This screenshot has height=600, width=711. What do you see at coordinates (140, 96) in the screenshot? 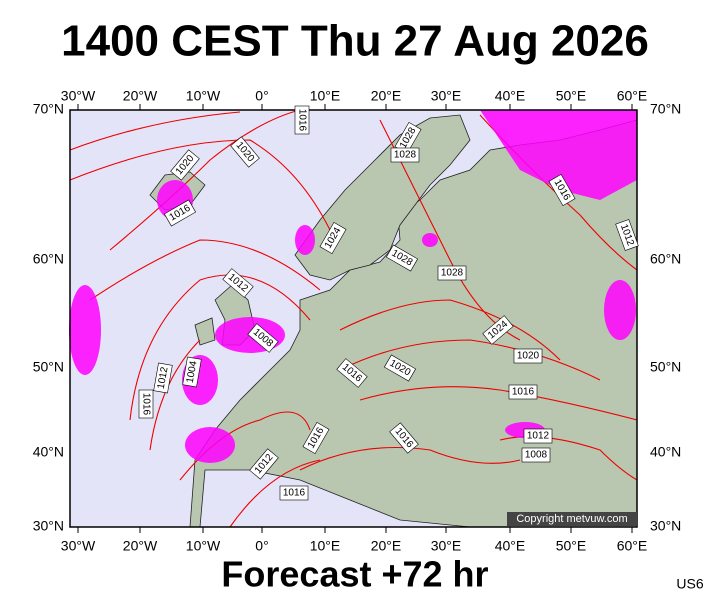
I see `lon-label-top: 20°W` at bounding box center [140, 96].